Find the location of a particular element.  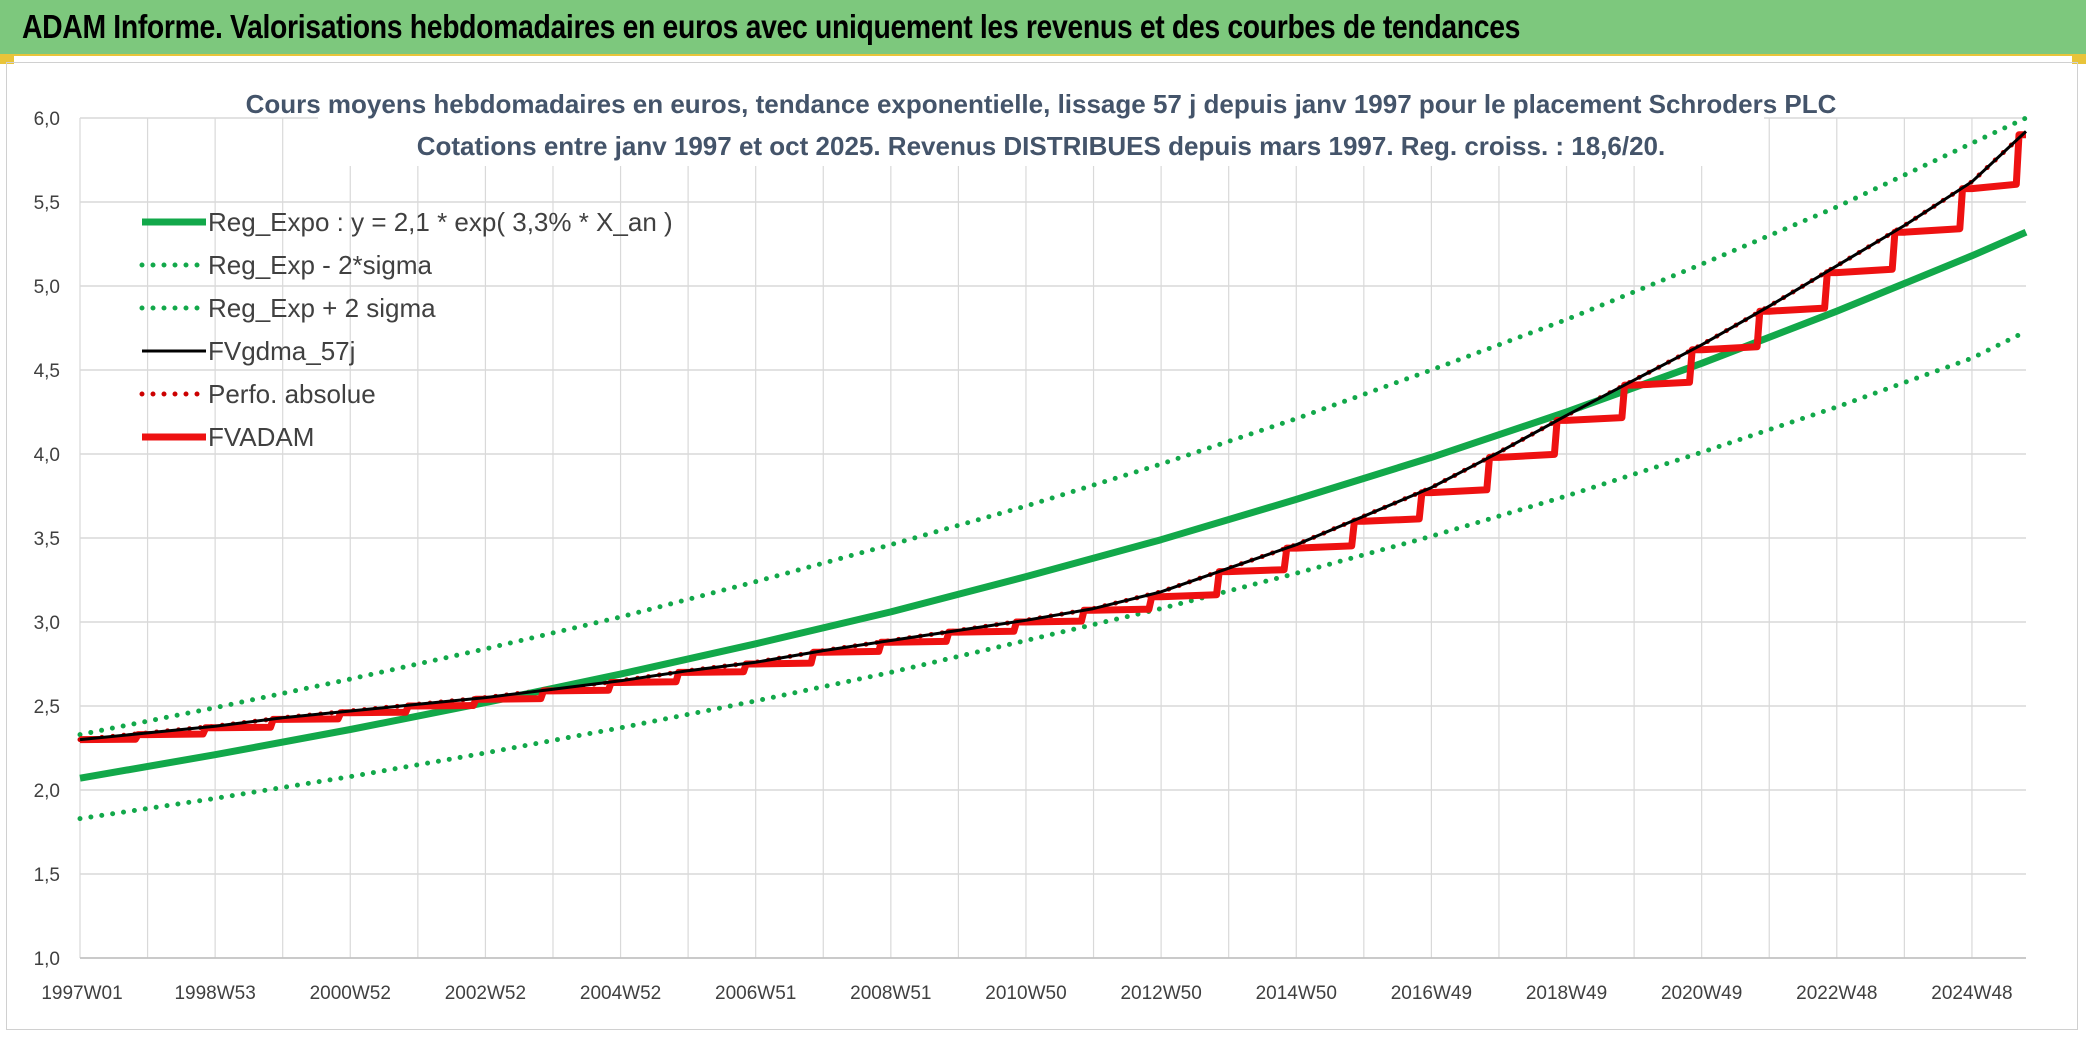

x-tick-label: 1998W53 is located at coordinates (214, 993).